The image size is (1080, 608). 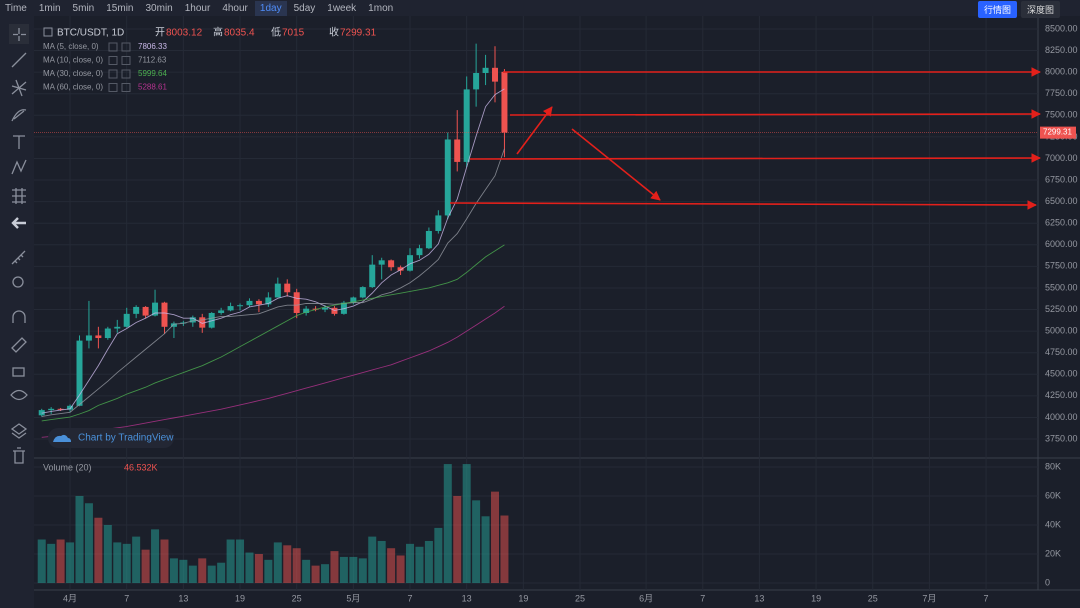 I want to click on tool-pencil, so click(x=19, y=345).